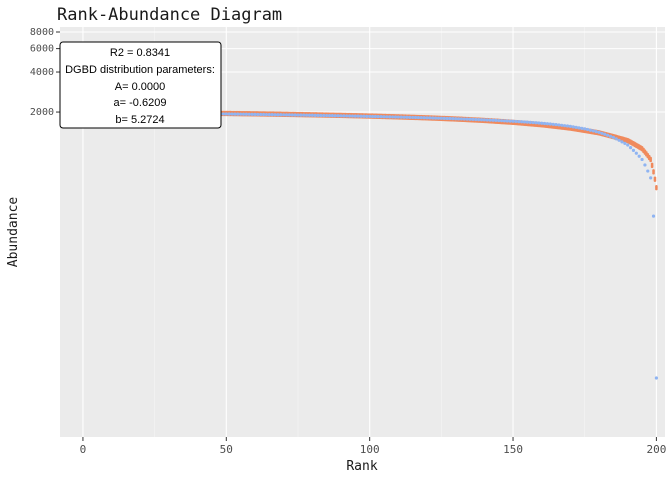 This screenshot has height=480, width=672. Describe the element at coordinates (13, 232) in the screenshot. I see `y-axis-title: Abundance` at that location.